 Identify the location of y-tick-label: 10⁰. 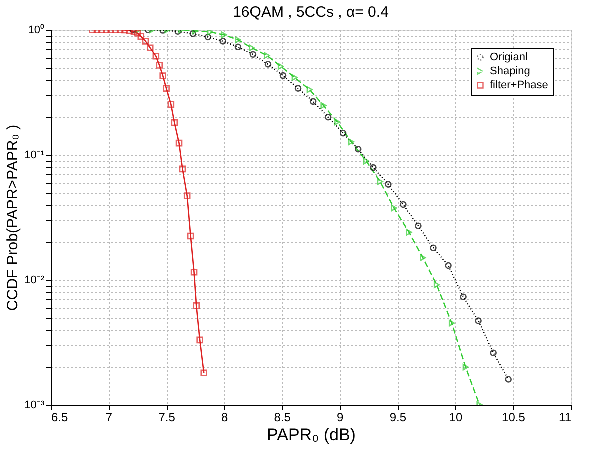
(36, 30).